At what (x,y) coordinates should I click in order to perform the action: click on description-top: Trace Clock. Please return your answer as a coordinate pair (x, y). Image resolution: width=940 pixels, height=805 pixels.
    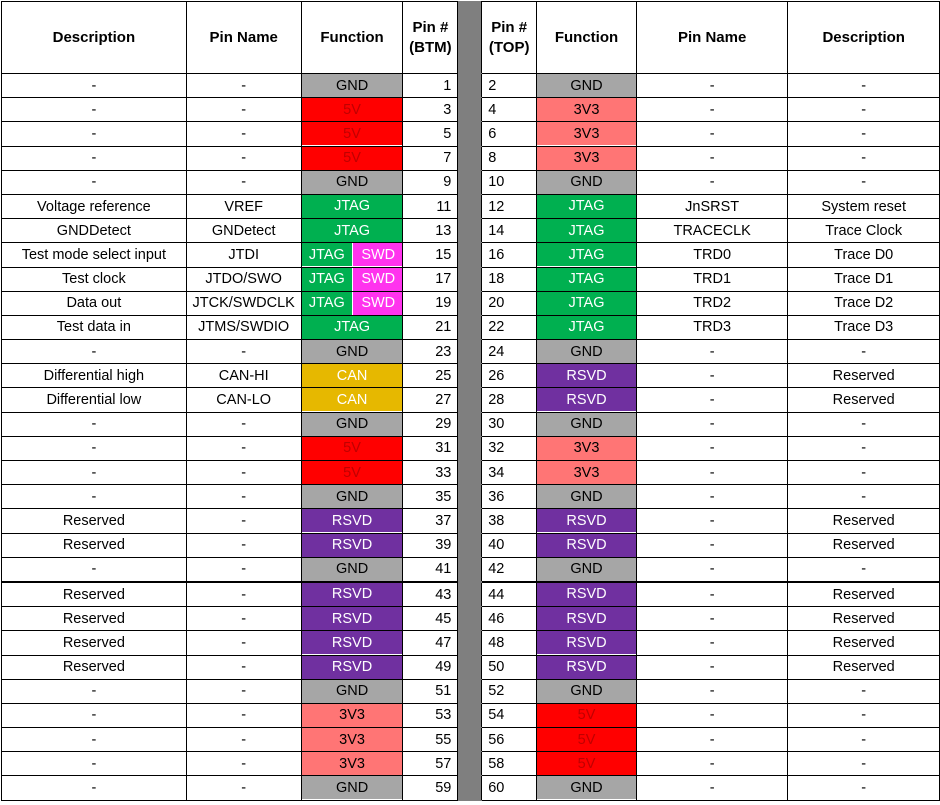
    Looking at the image, I should click on (863, 231).